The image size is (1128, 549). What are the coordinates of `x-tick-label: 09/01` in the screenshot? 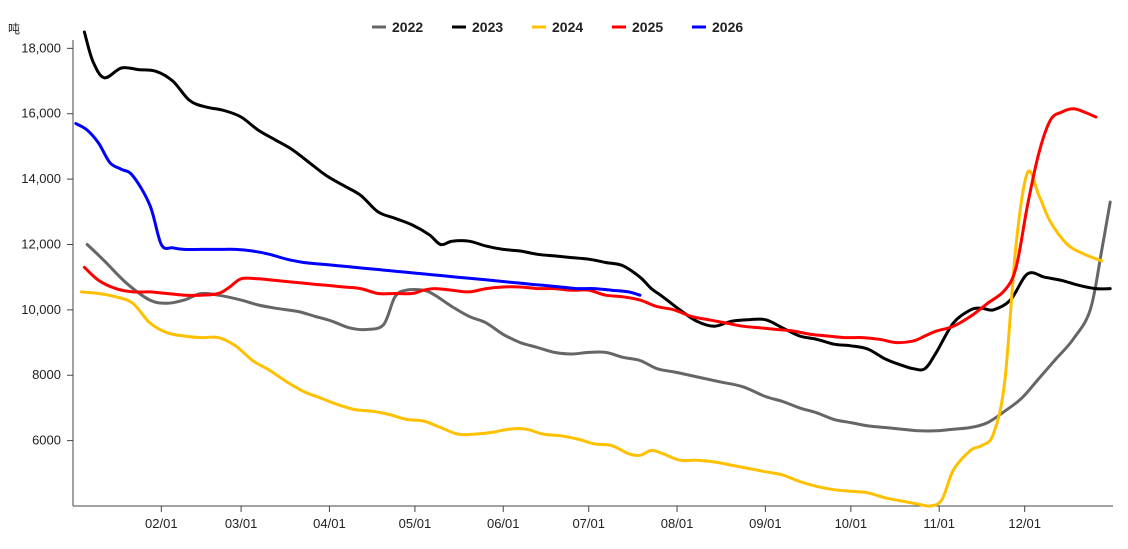 It's located at (765, 523).